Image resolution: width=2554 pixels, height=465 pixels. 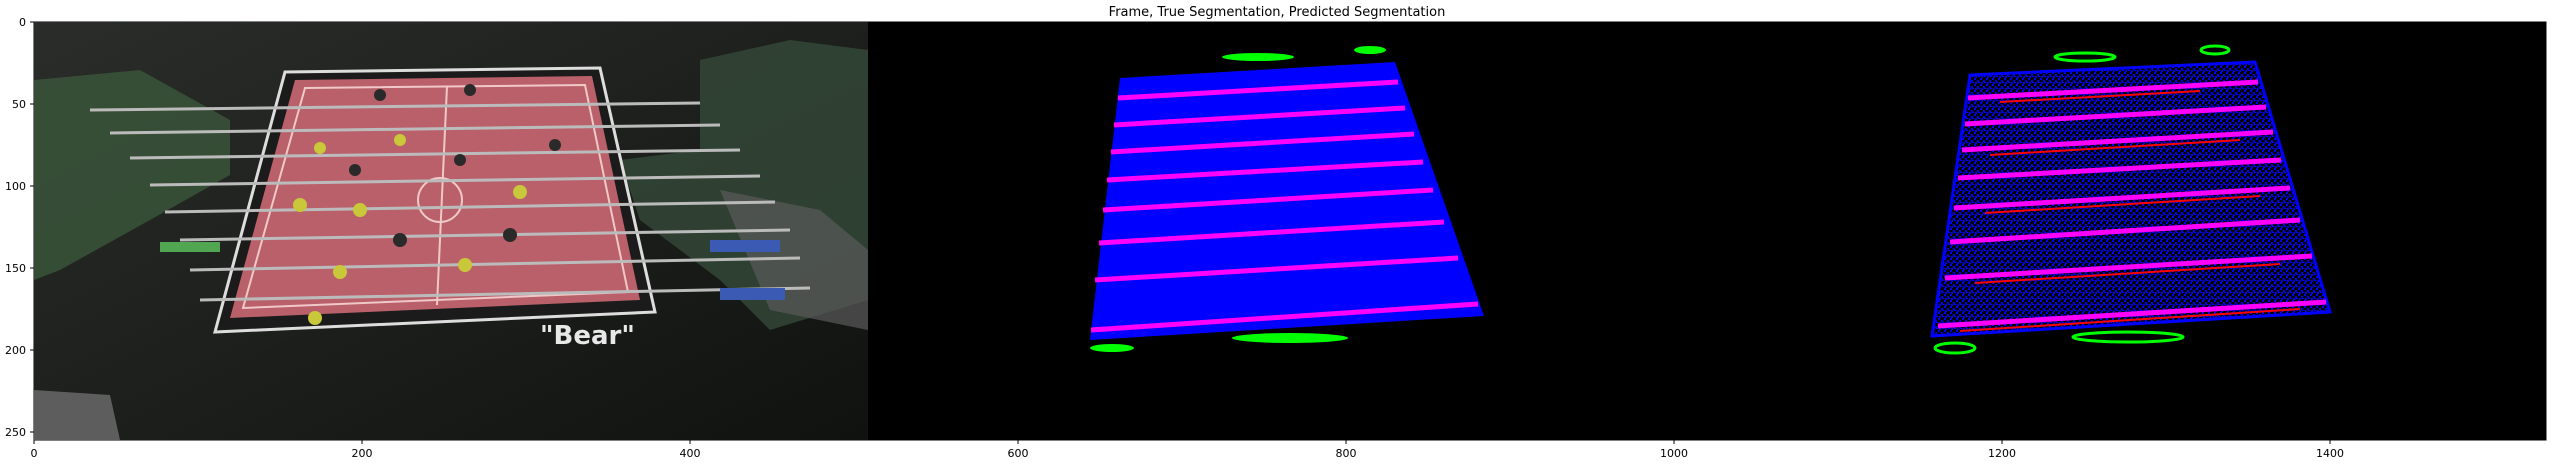 I want to click on y-tick-label: 50, so click(x=19, y=104).